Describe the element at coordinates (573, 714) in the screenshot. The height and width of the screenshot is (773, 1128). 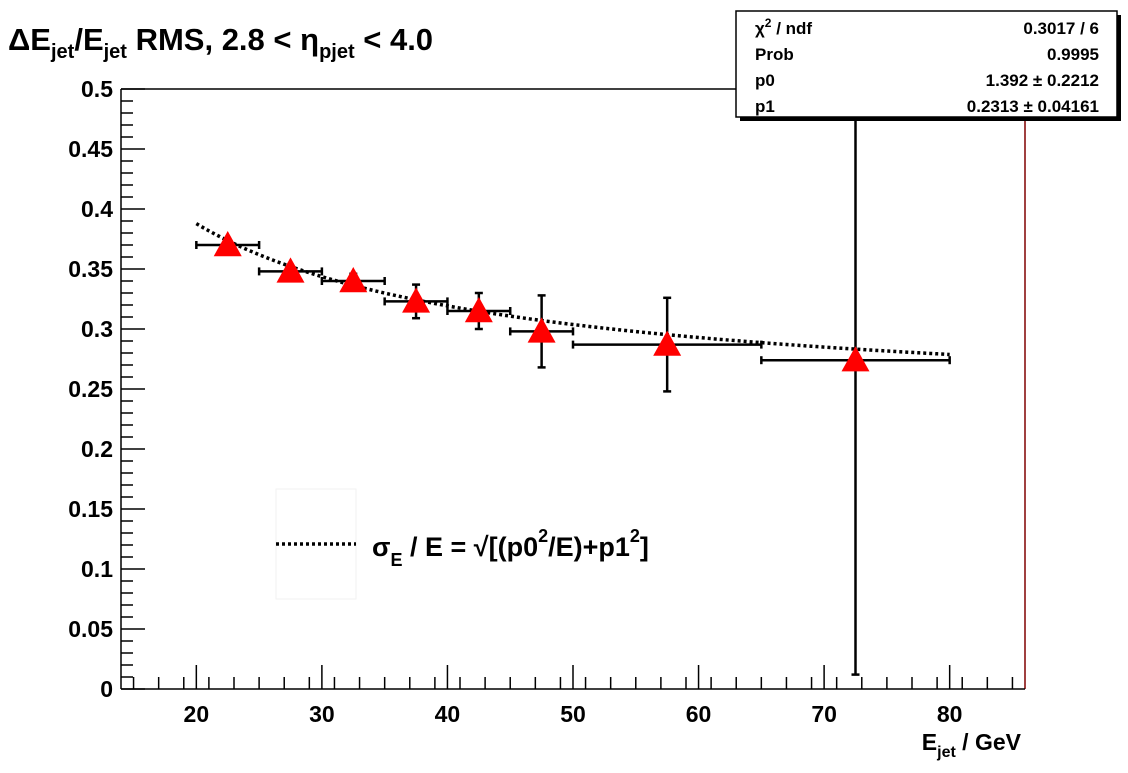
I see `x-tick-label: 50` at that location.